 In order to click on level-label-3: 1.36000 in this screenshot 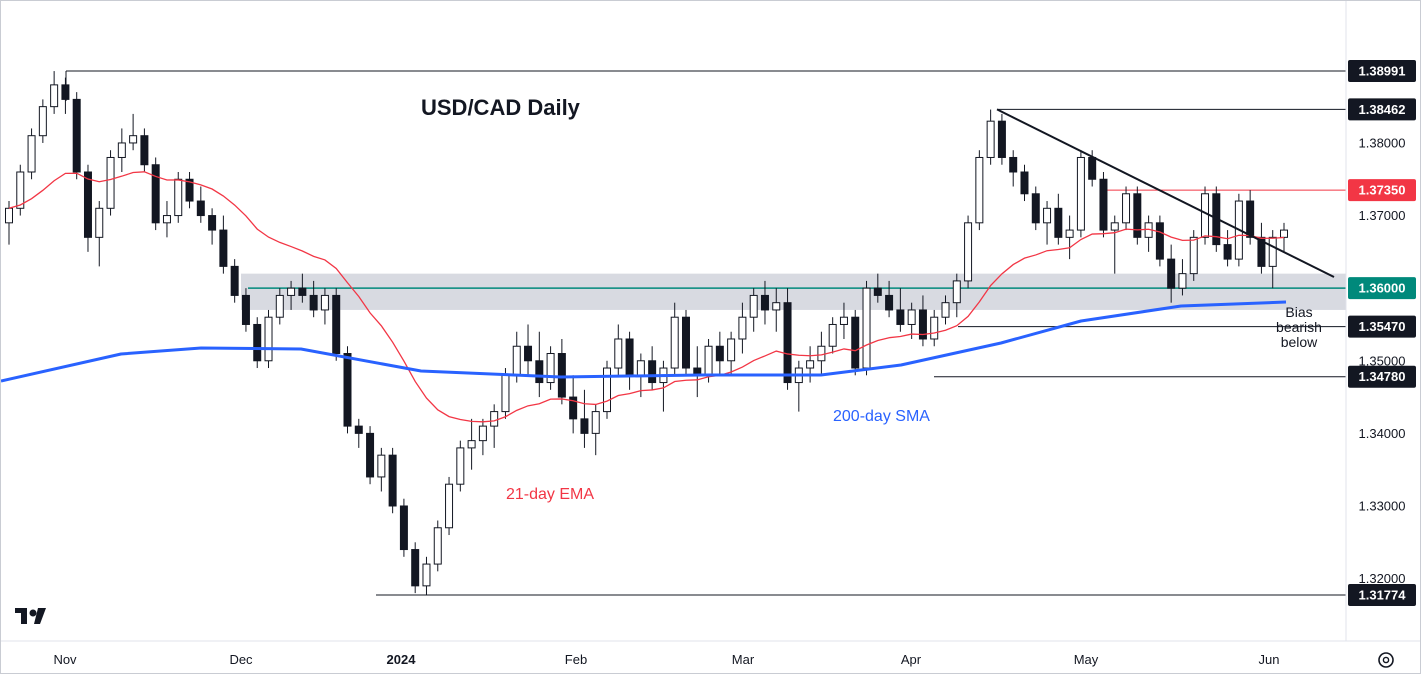, I will do `click(1382, 288)`.